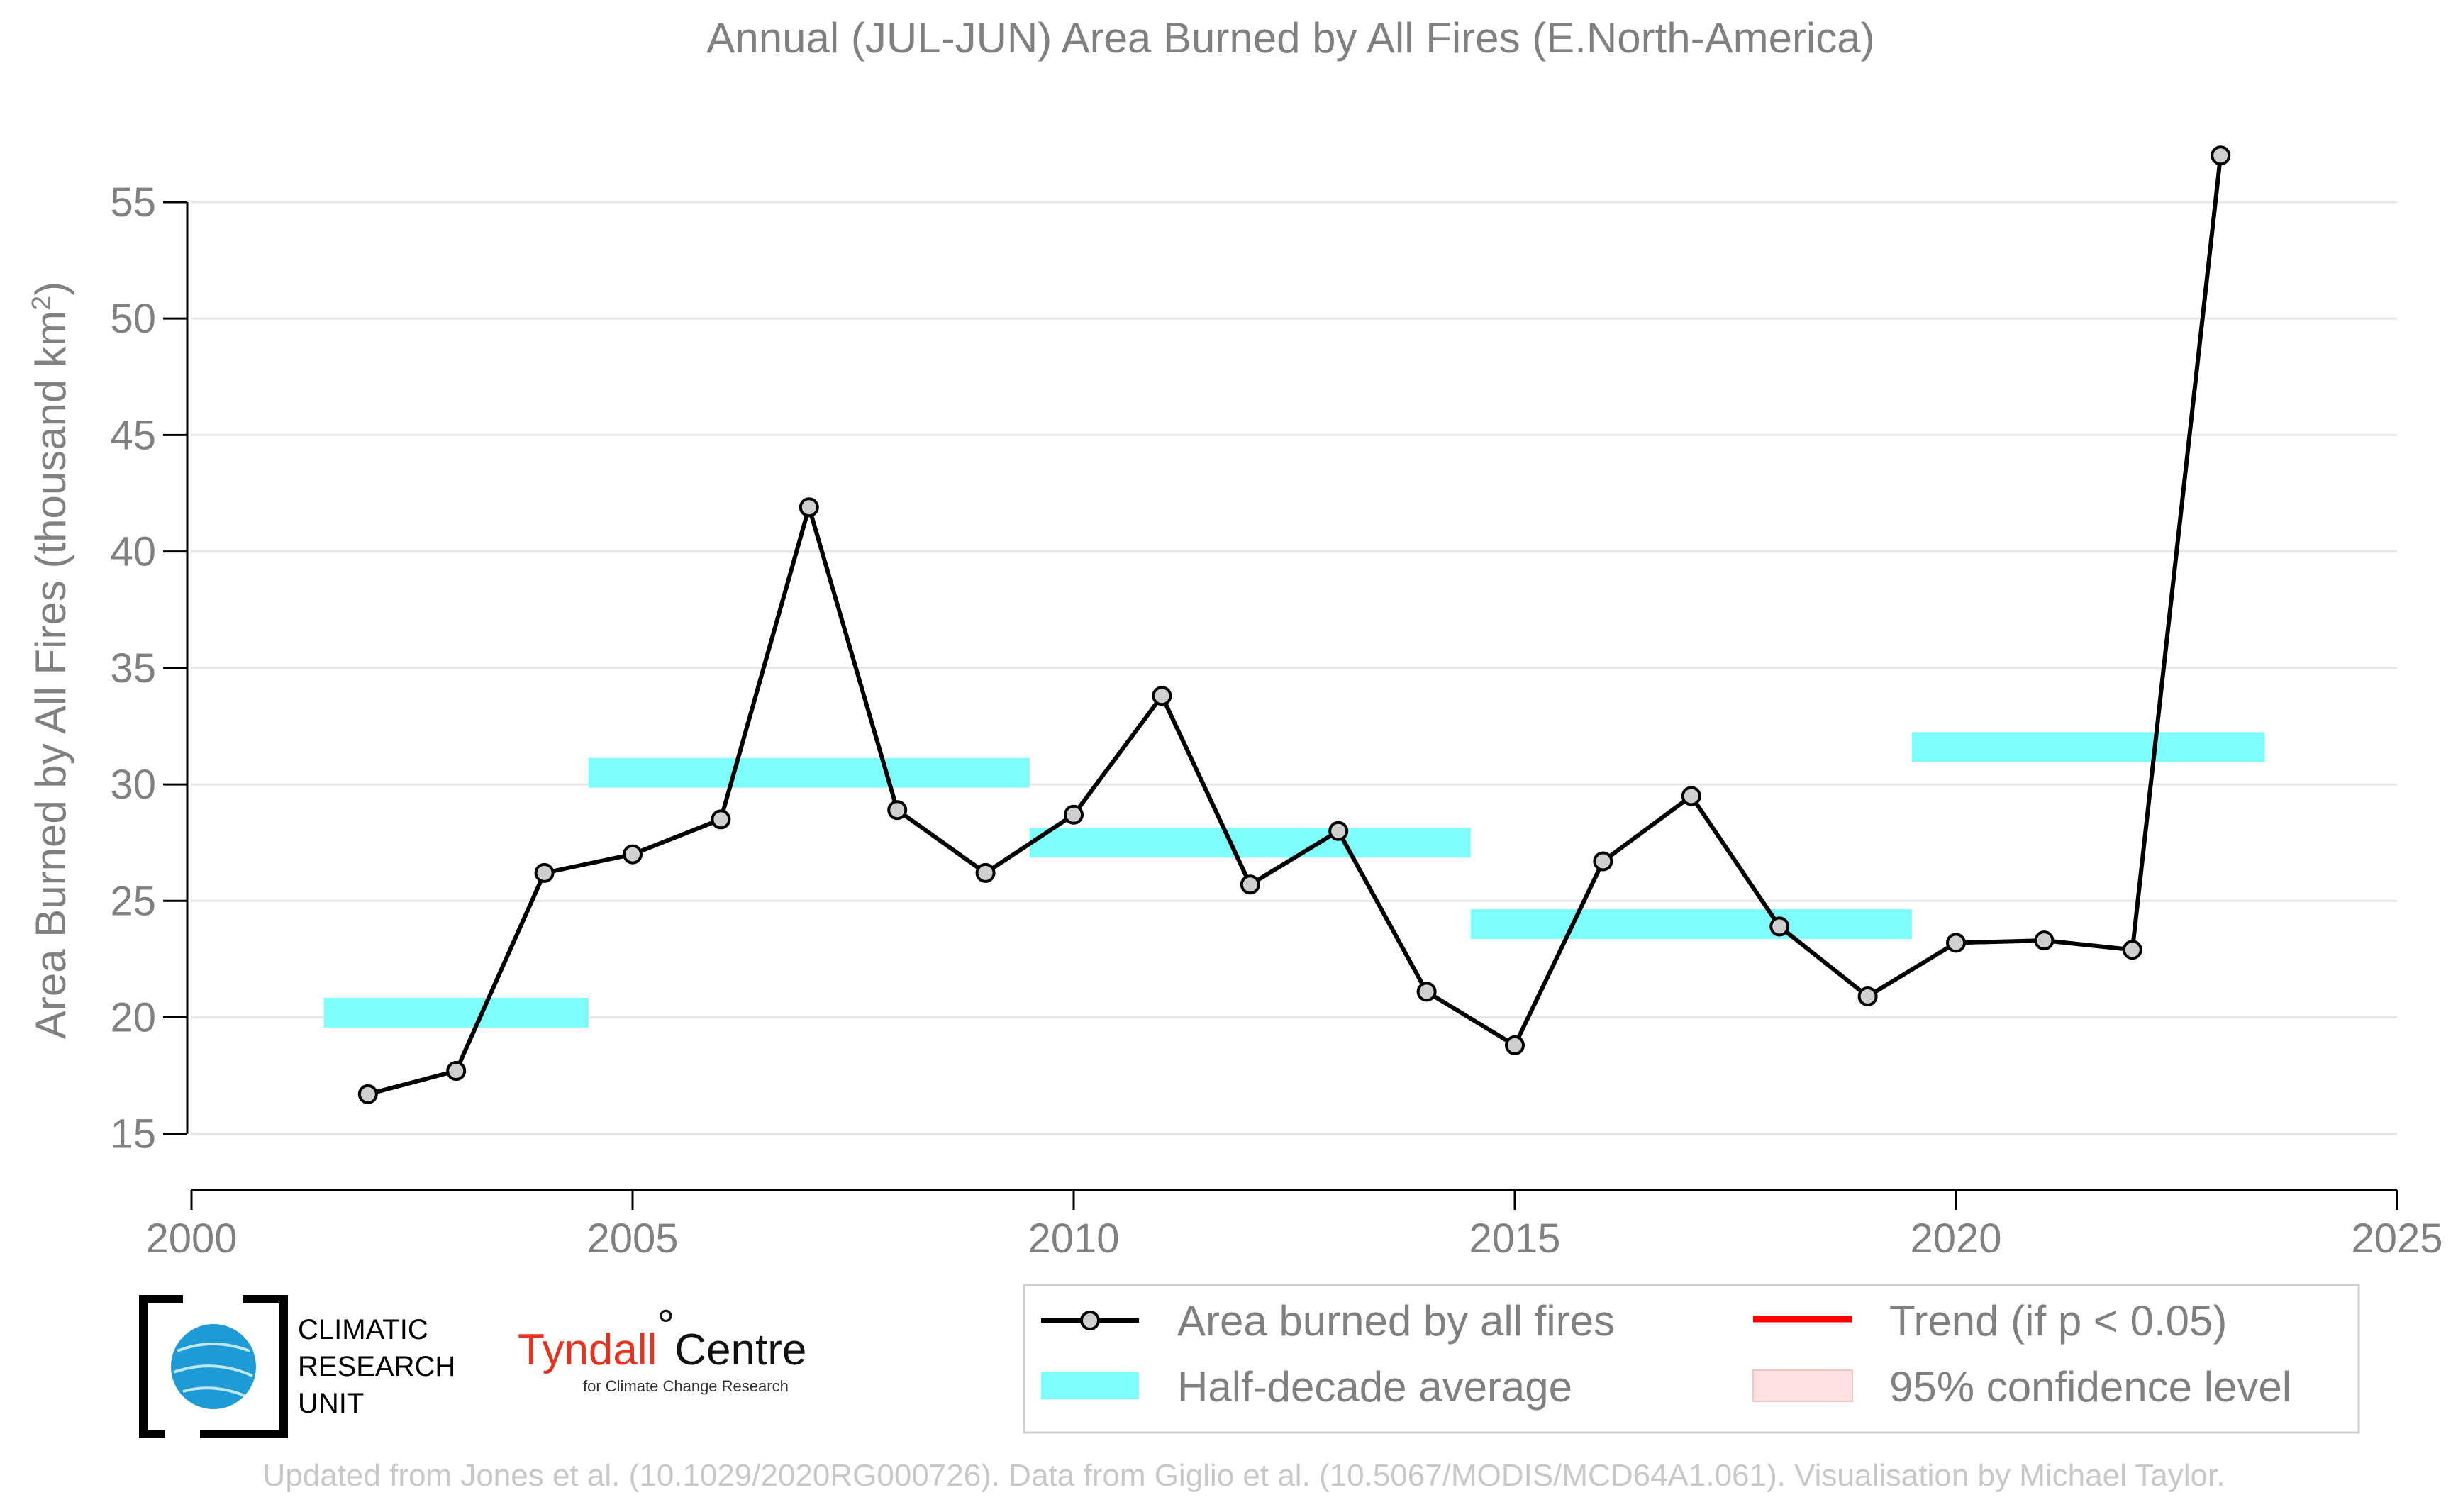  Describe the element at coordinates (133, 901) in the screenshot. I see `y-tick-label: 25` at that location.